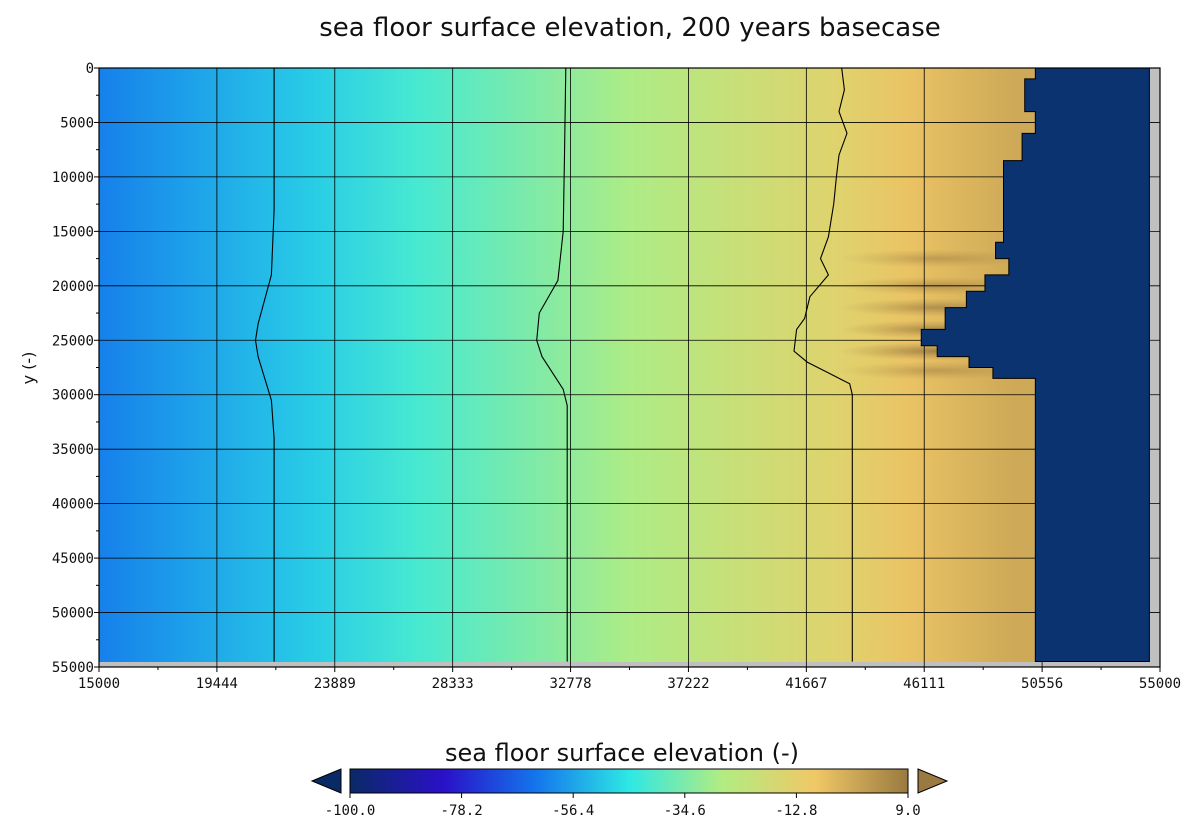  What do you see at coordinates (796, 811) in the screenshot?
I see `colorbar-tick-label: -12.8` at bounding box center [796, 811].